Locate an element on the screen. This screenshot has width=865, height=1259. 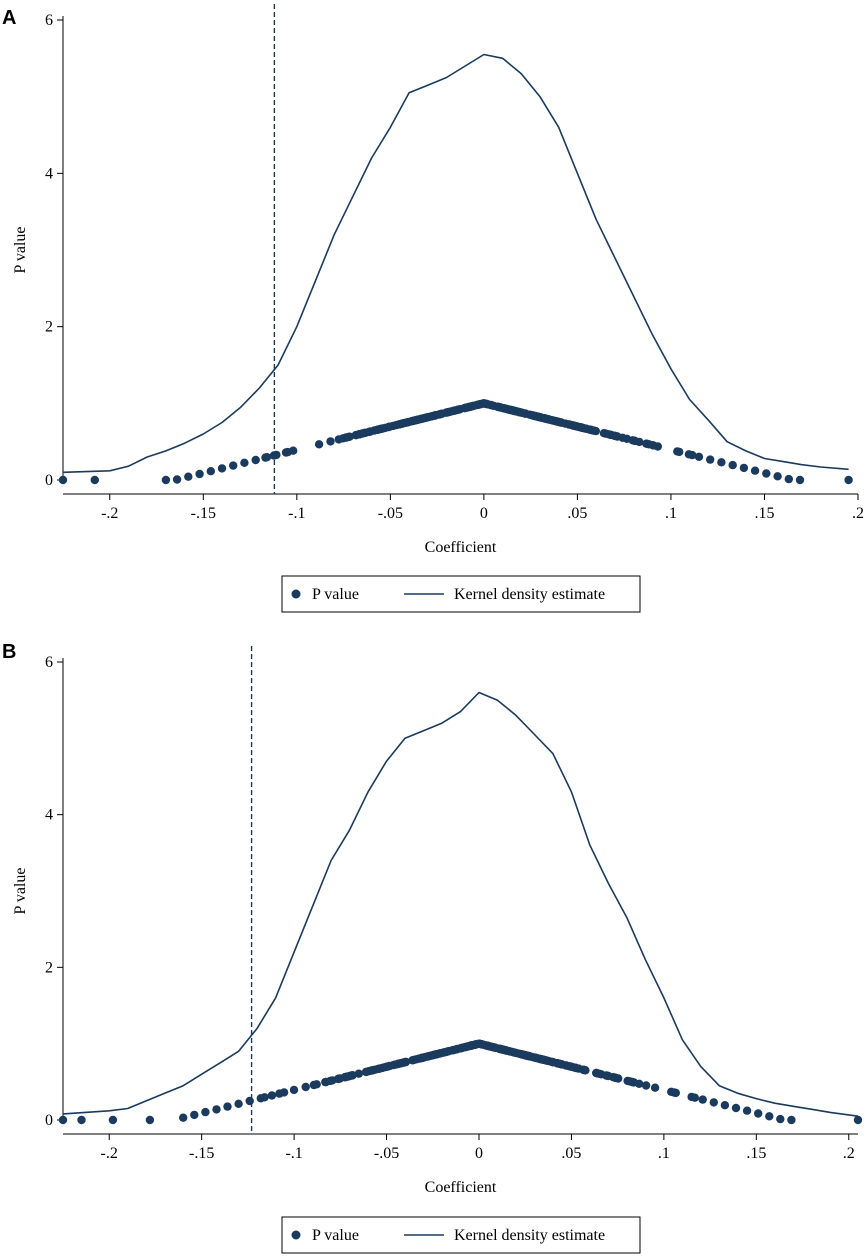
panel-letter: B is located at coordinates (9, 652).